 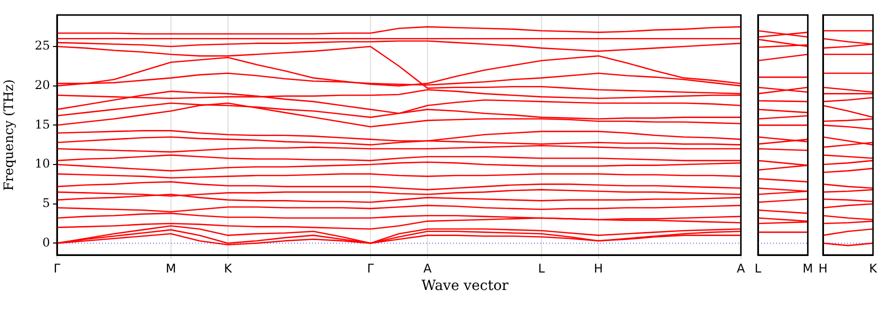 What do you see at coordinates (42, 124) in the screenshot?
I see `y-tick-label: 15` at bounding box center [42, 124].